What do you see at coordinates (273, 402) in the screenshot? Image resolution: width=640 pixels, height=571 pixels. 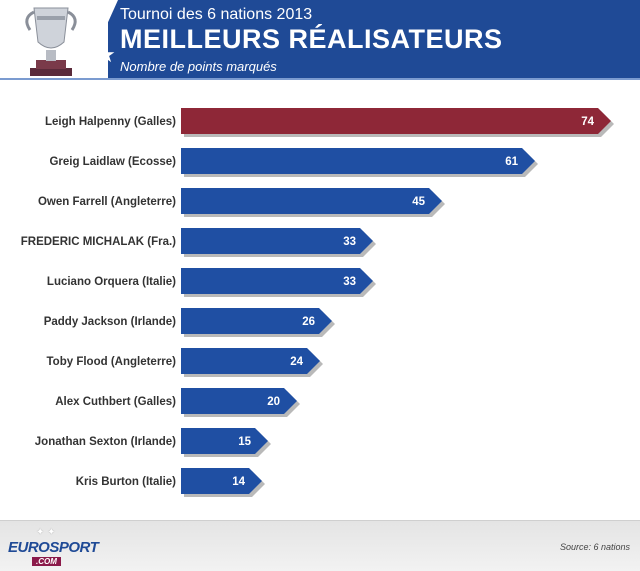 I see `value-label: 20` at bounding box center [273, 402].